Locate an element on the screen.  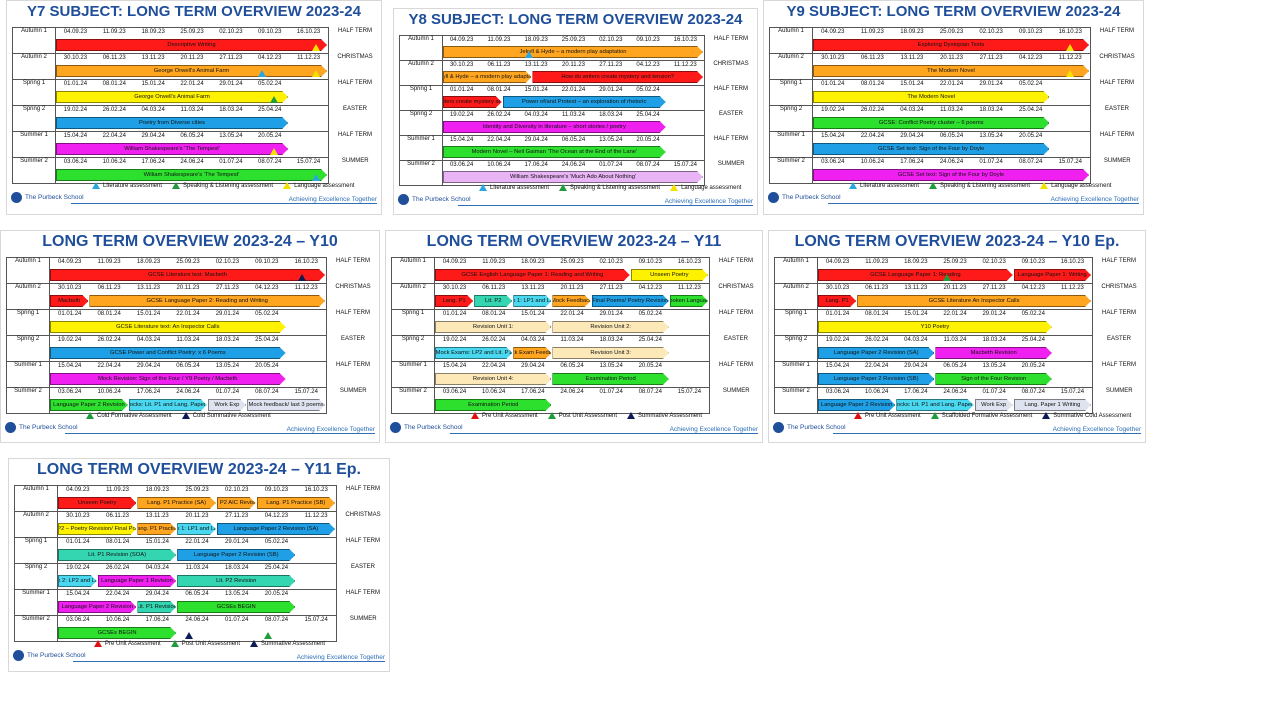
week-date: 15.04.24 is located at coordinates (75, 136).